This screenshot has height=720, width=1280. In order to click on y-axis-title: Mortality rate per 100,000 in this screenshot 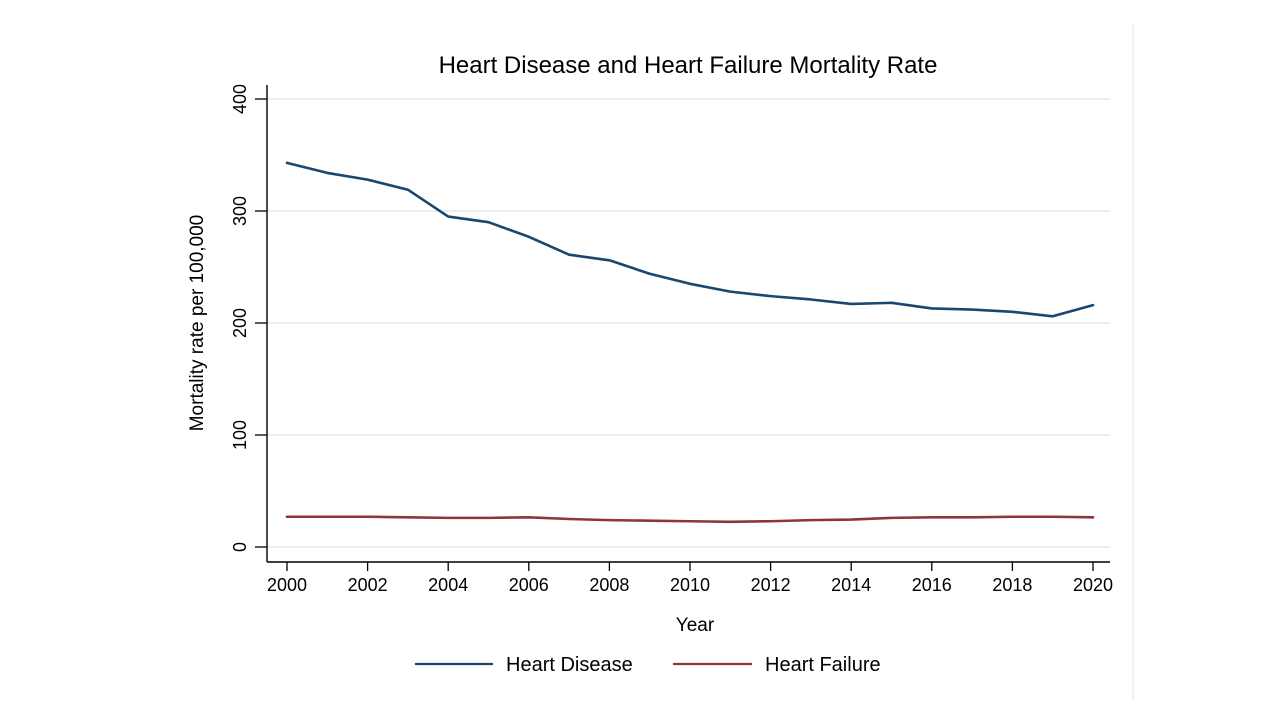, I will do `click(197, 323)`.